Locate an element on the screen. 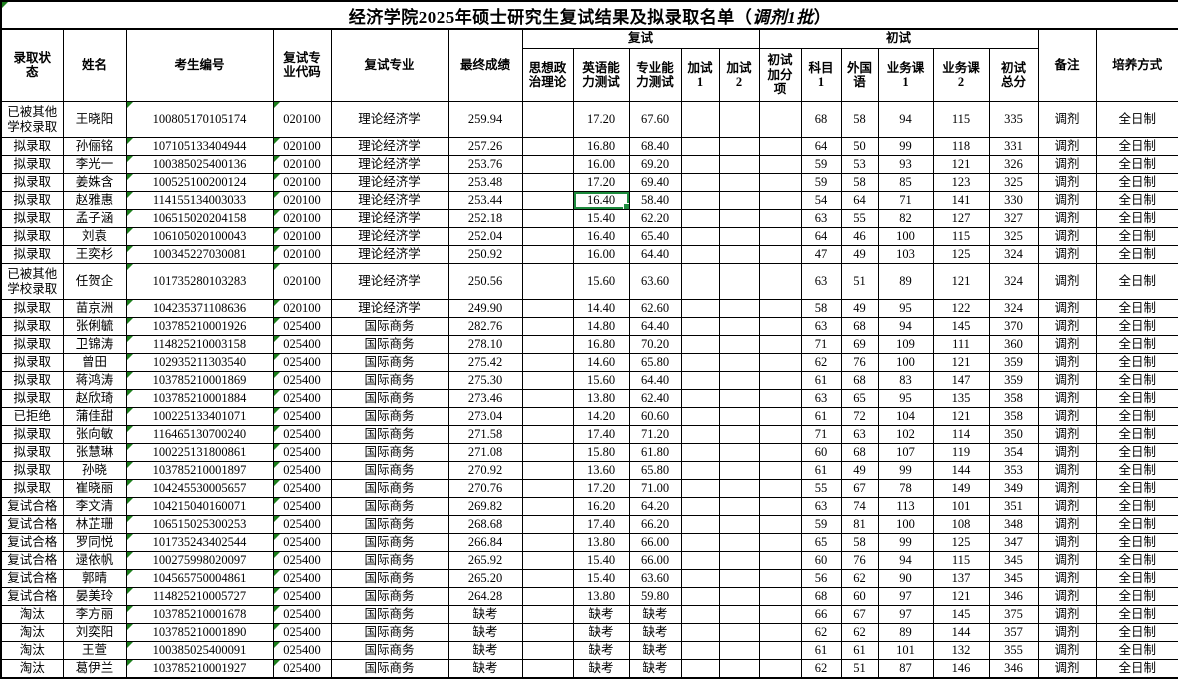  candidate-number-cell: 103785210001897 is located at coordinates (199, 470).